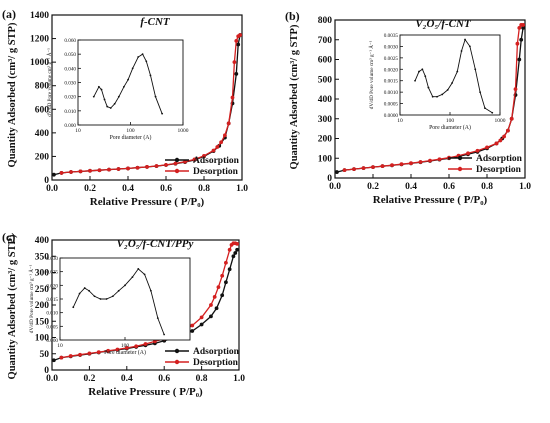 This screenshot has height=423, width=550. I want to click on y-tick-label: 400, so click(42, 241).